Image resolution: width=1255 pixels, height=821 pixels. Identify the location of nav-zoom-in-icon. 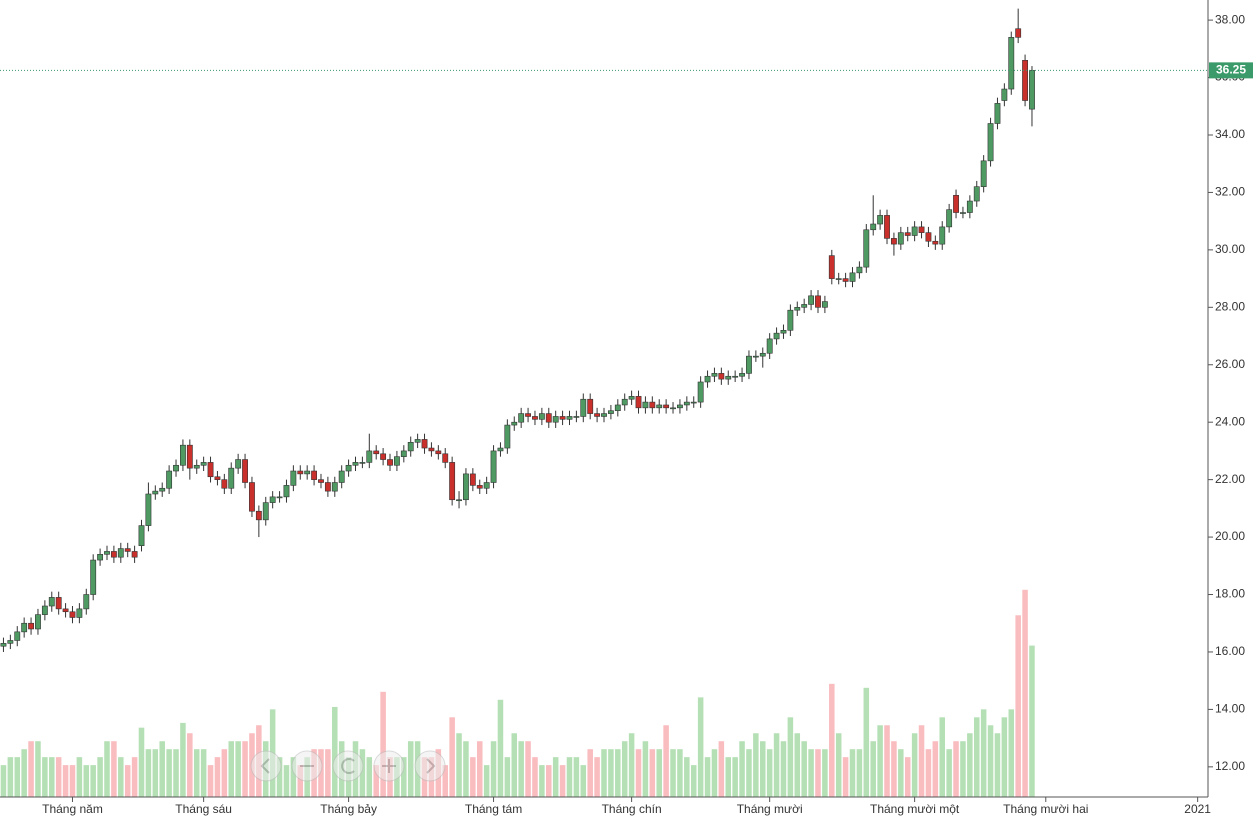
(389, 766).